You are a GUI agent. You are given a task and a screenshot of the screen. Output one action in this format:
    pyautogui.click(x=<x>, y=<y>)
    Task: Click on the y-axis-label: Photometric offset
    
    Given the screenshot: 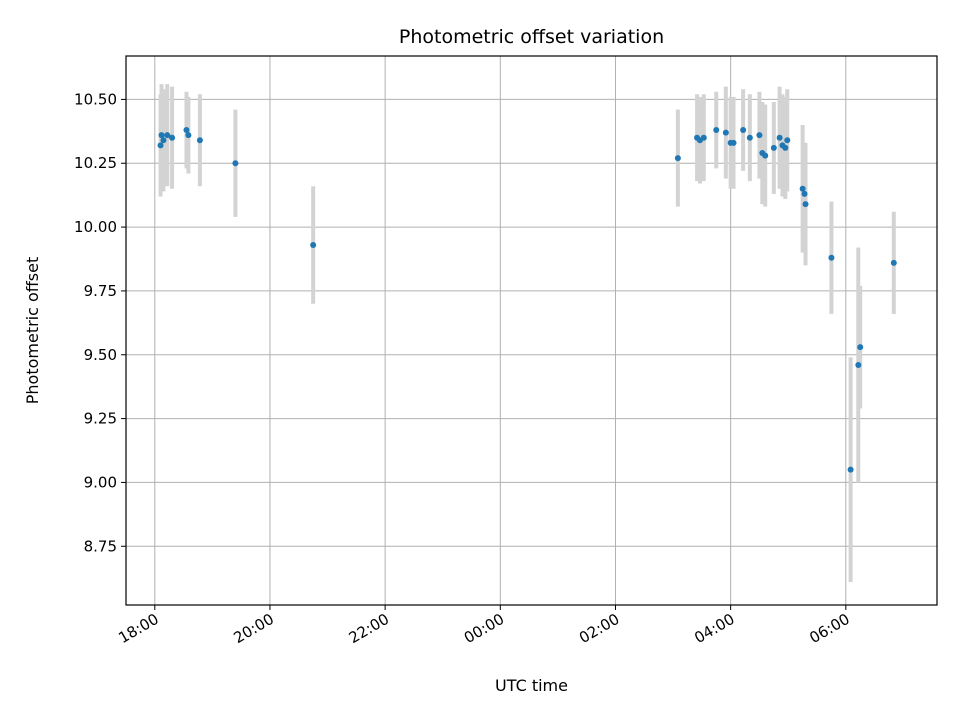 What is the action you would take?
    pyautogui.click(x=32, y=331)
    